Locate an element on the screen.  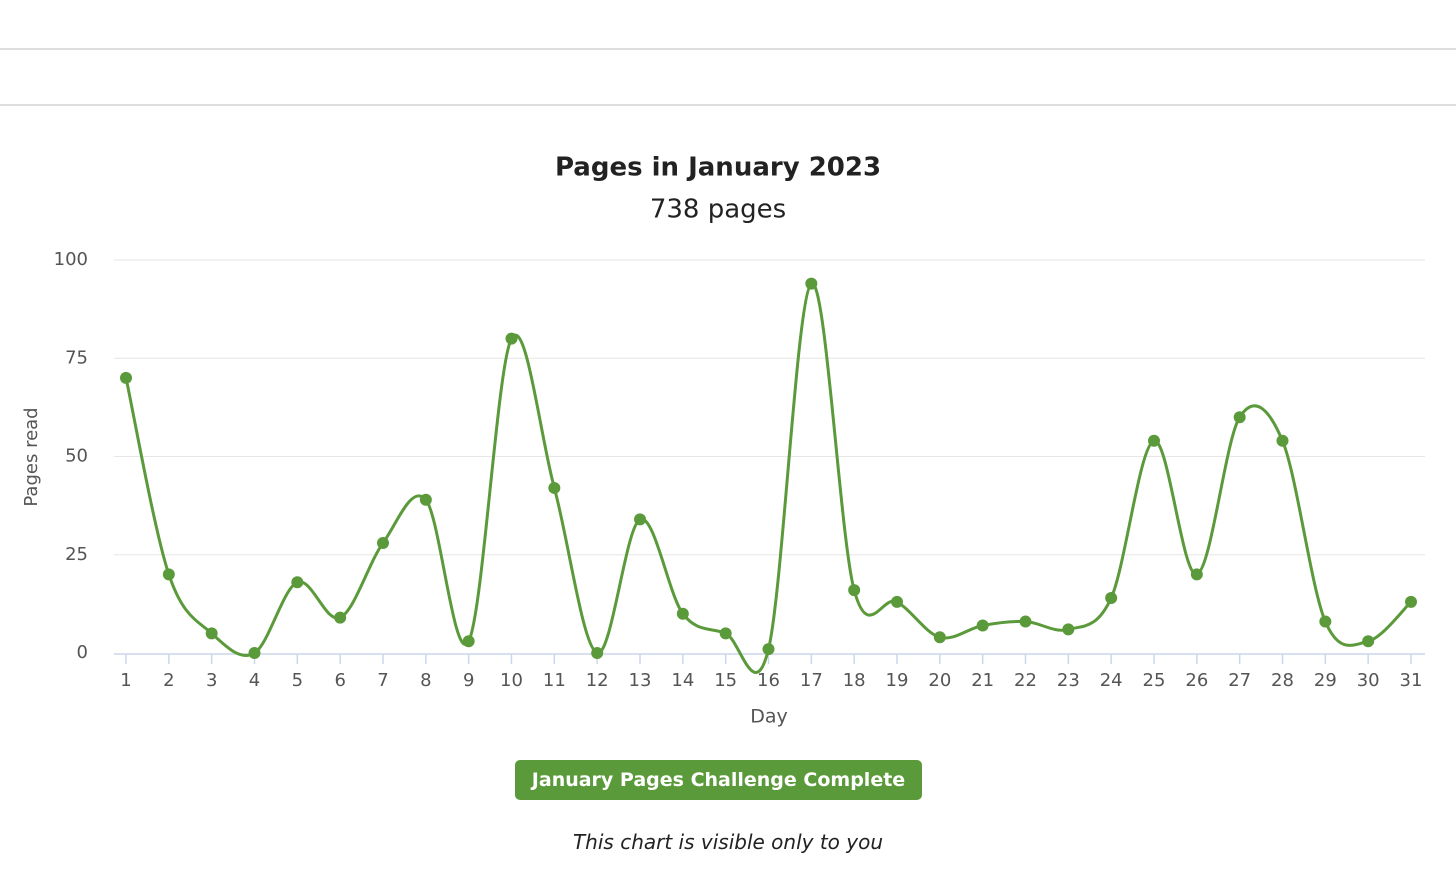
y-tick-label: 75 is located at coordinates (76, 357).